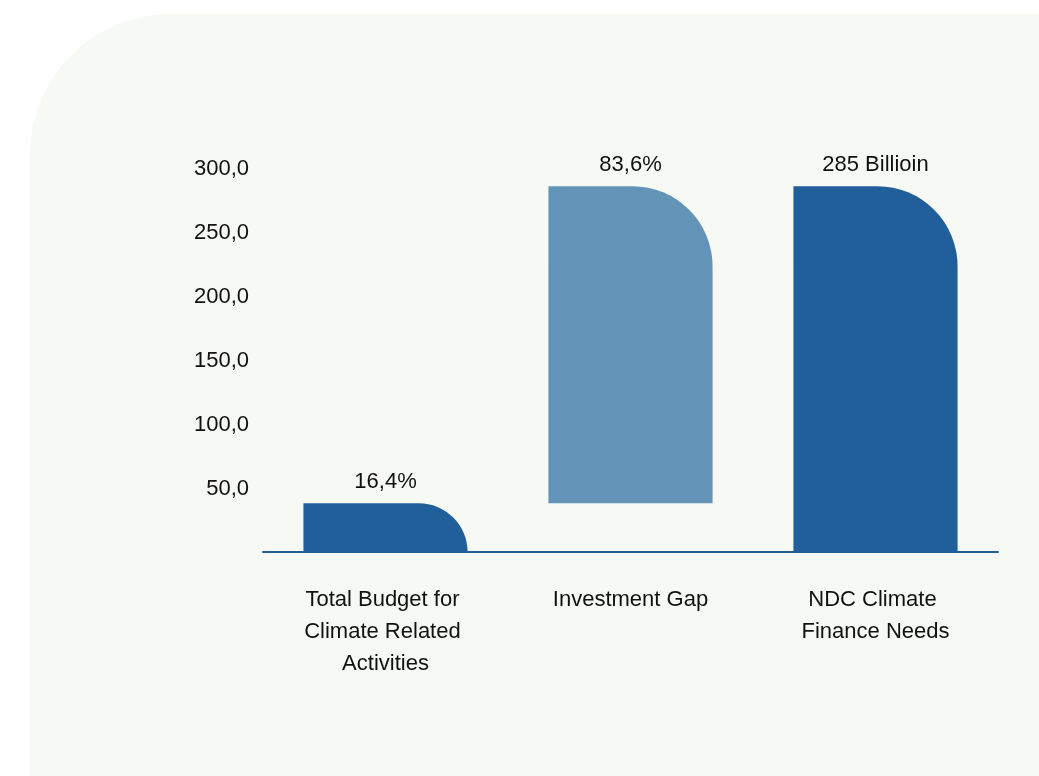 The image size is (1039, 776). Describe the element at coordinates (221, 424) in the screenshot. I see `y-tick-label: 100,0` at that location.